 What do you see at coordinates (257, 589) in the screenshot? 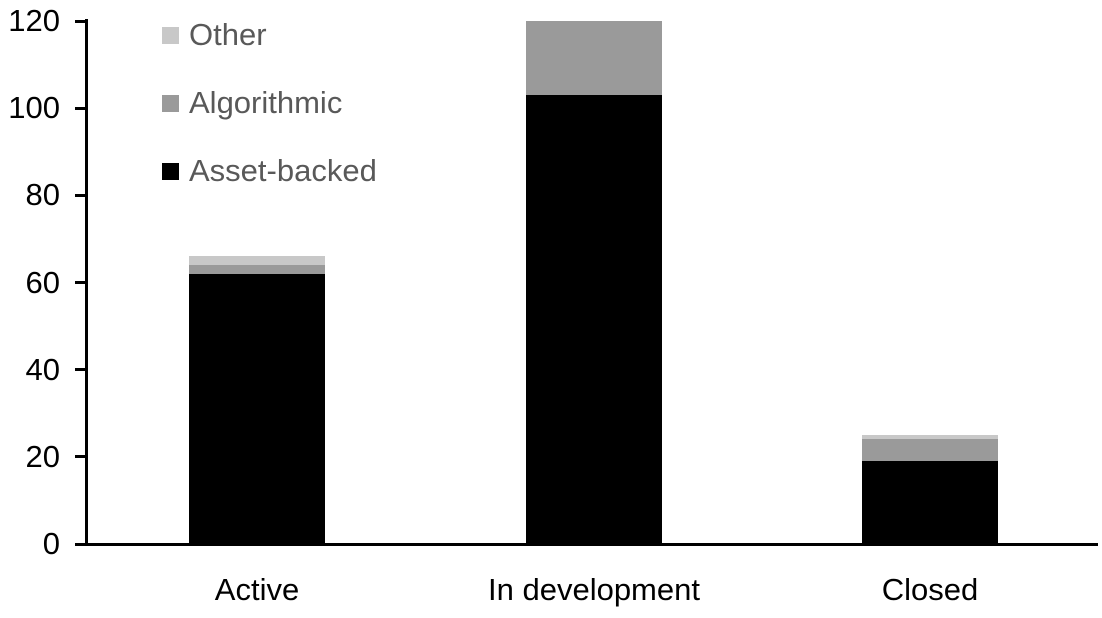
I see `x-axis-label-active: Active` at bounding box center [257, 589].